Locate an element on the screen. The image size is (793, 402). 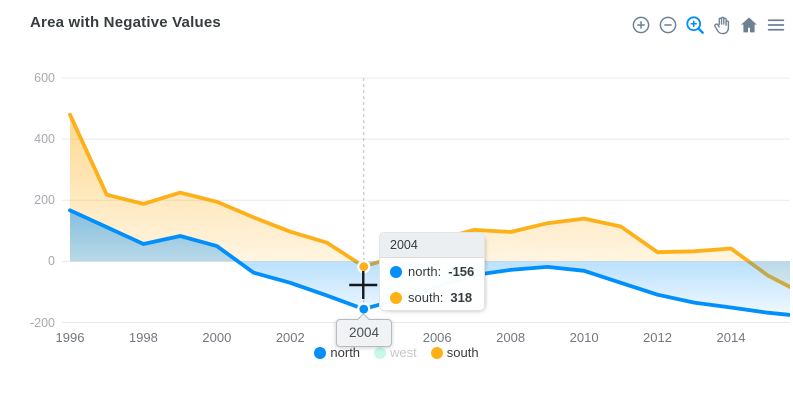
chart-title: Area with Negative Values is located at coordinates (125, 22).